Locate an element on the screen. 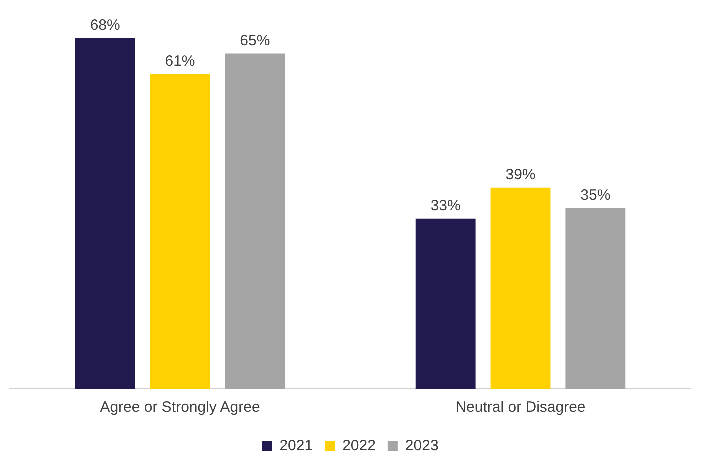 Image resolution: width=701 pixels, height=468 pixels. data-label: 35% is located at coordinates (595, 195).